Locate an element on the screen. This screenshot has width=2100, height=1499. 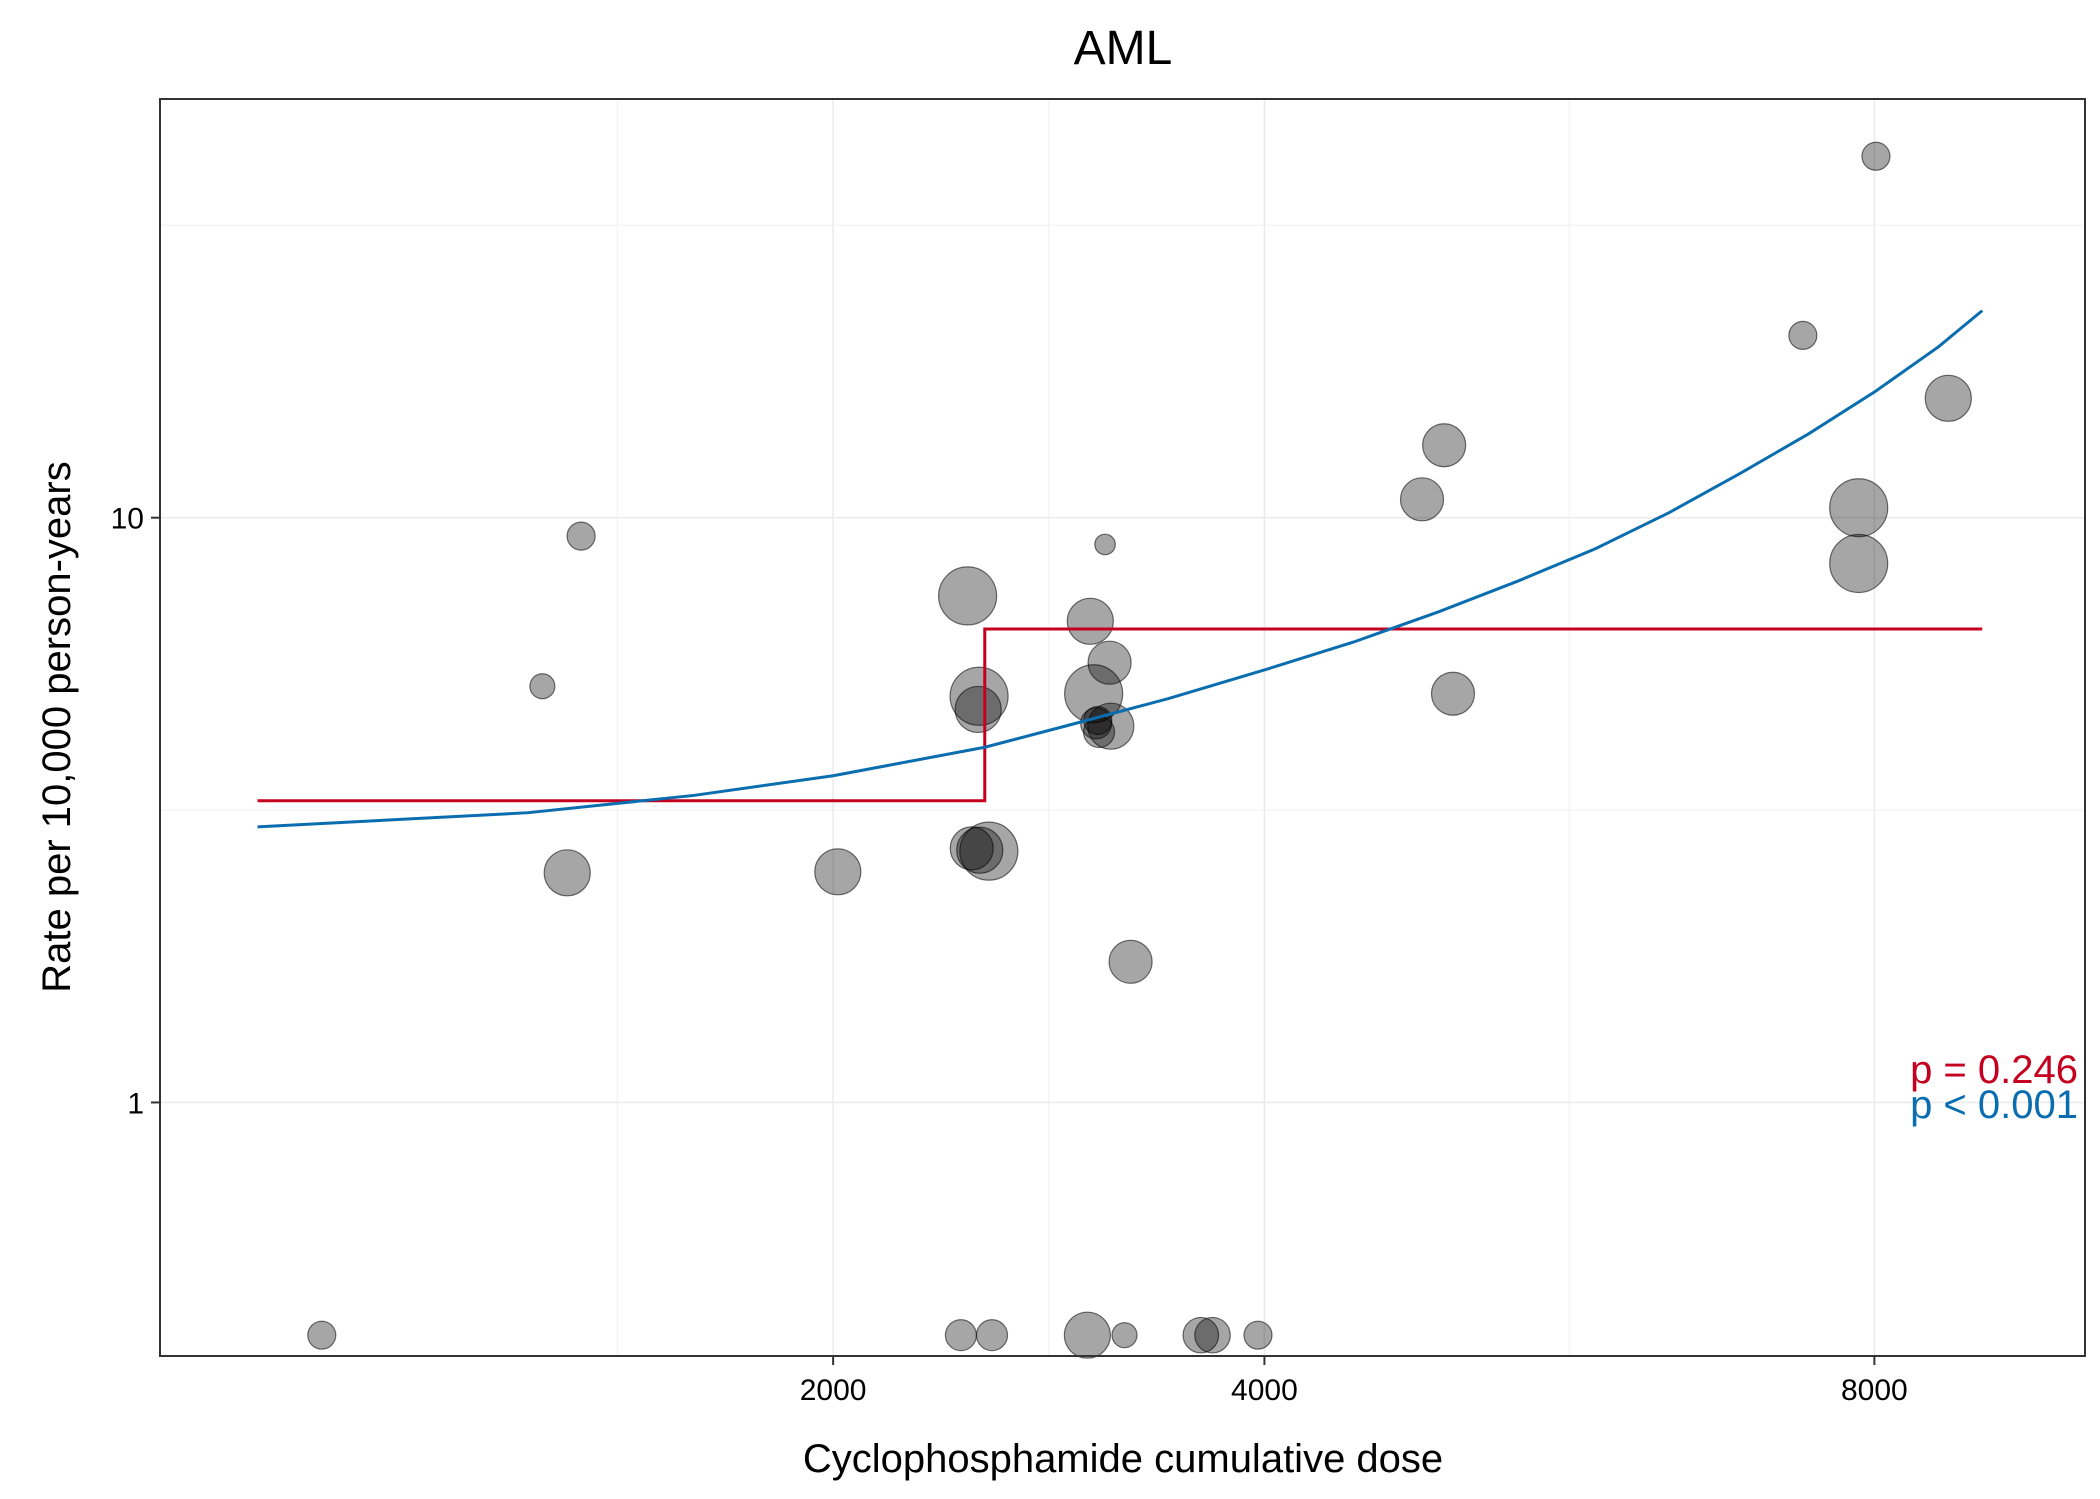
y-tick-label: 10 is located at coordinates (127, 519).